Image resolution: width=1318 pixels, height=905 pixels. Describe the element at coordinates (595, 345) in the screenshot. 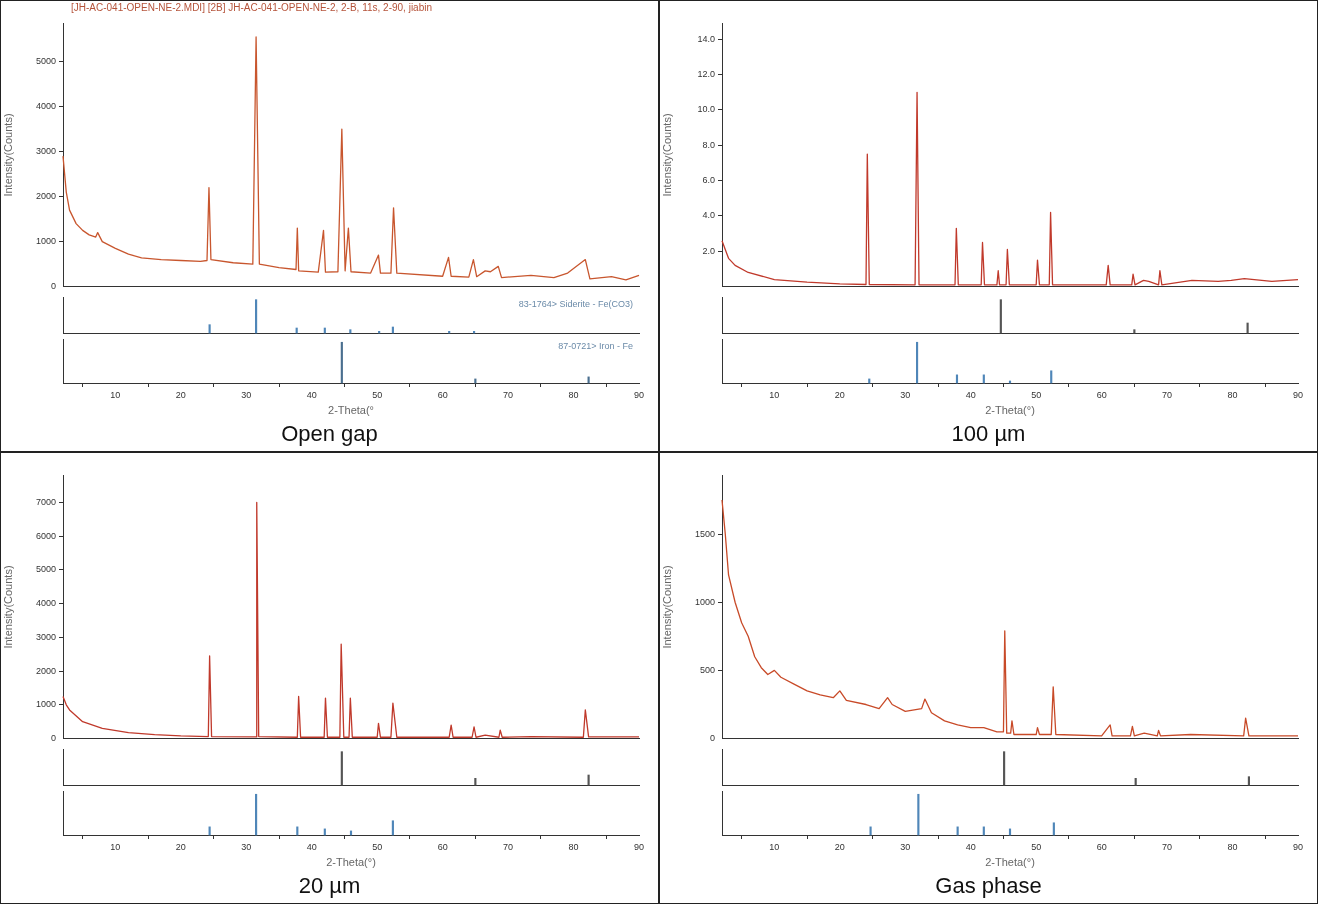

I see `annotation: 87-0721> Iron - Fe` at that location.